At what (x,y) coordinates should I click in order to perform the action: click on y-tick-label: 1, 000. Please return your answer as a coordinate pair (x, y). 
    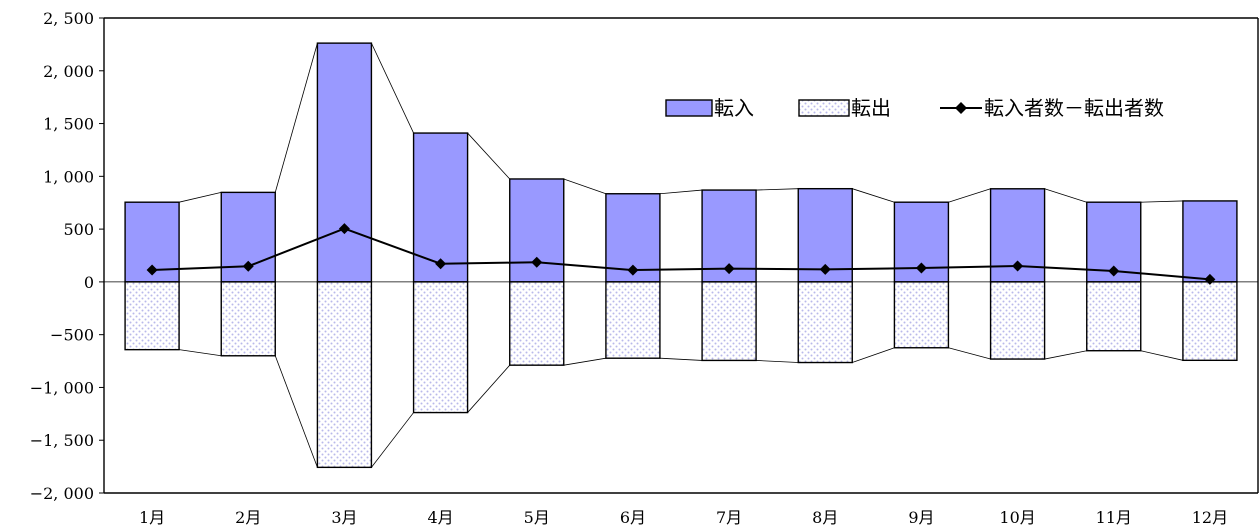
    Looking at the image, I should click on (68, 176).